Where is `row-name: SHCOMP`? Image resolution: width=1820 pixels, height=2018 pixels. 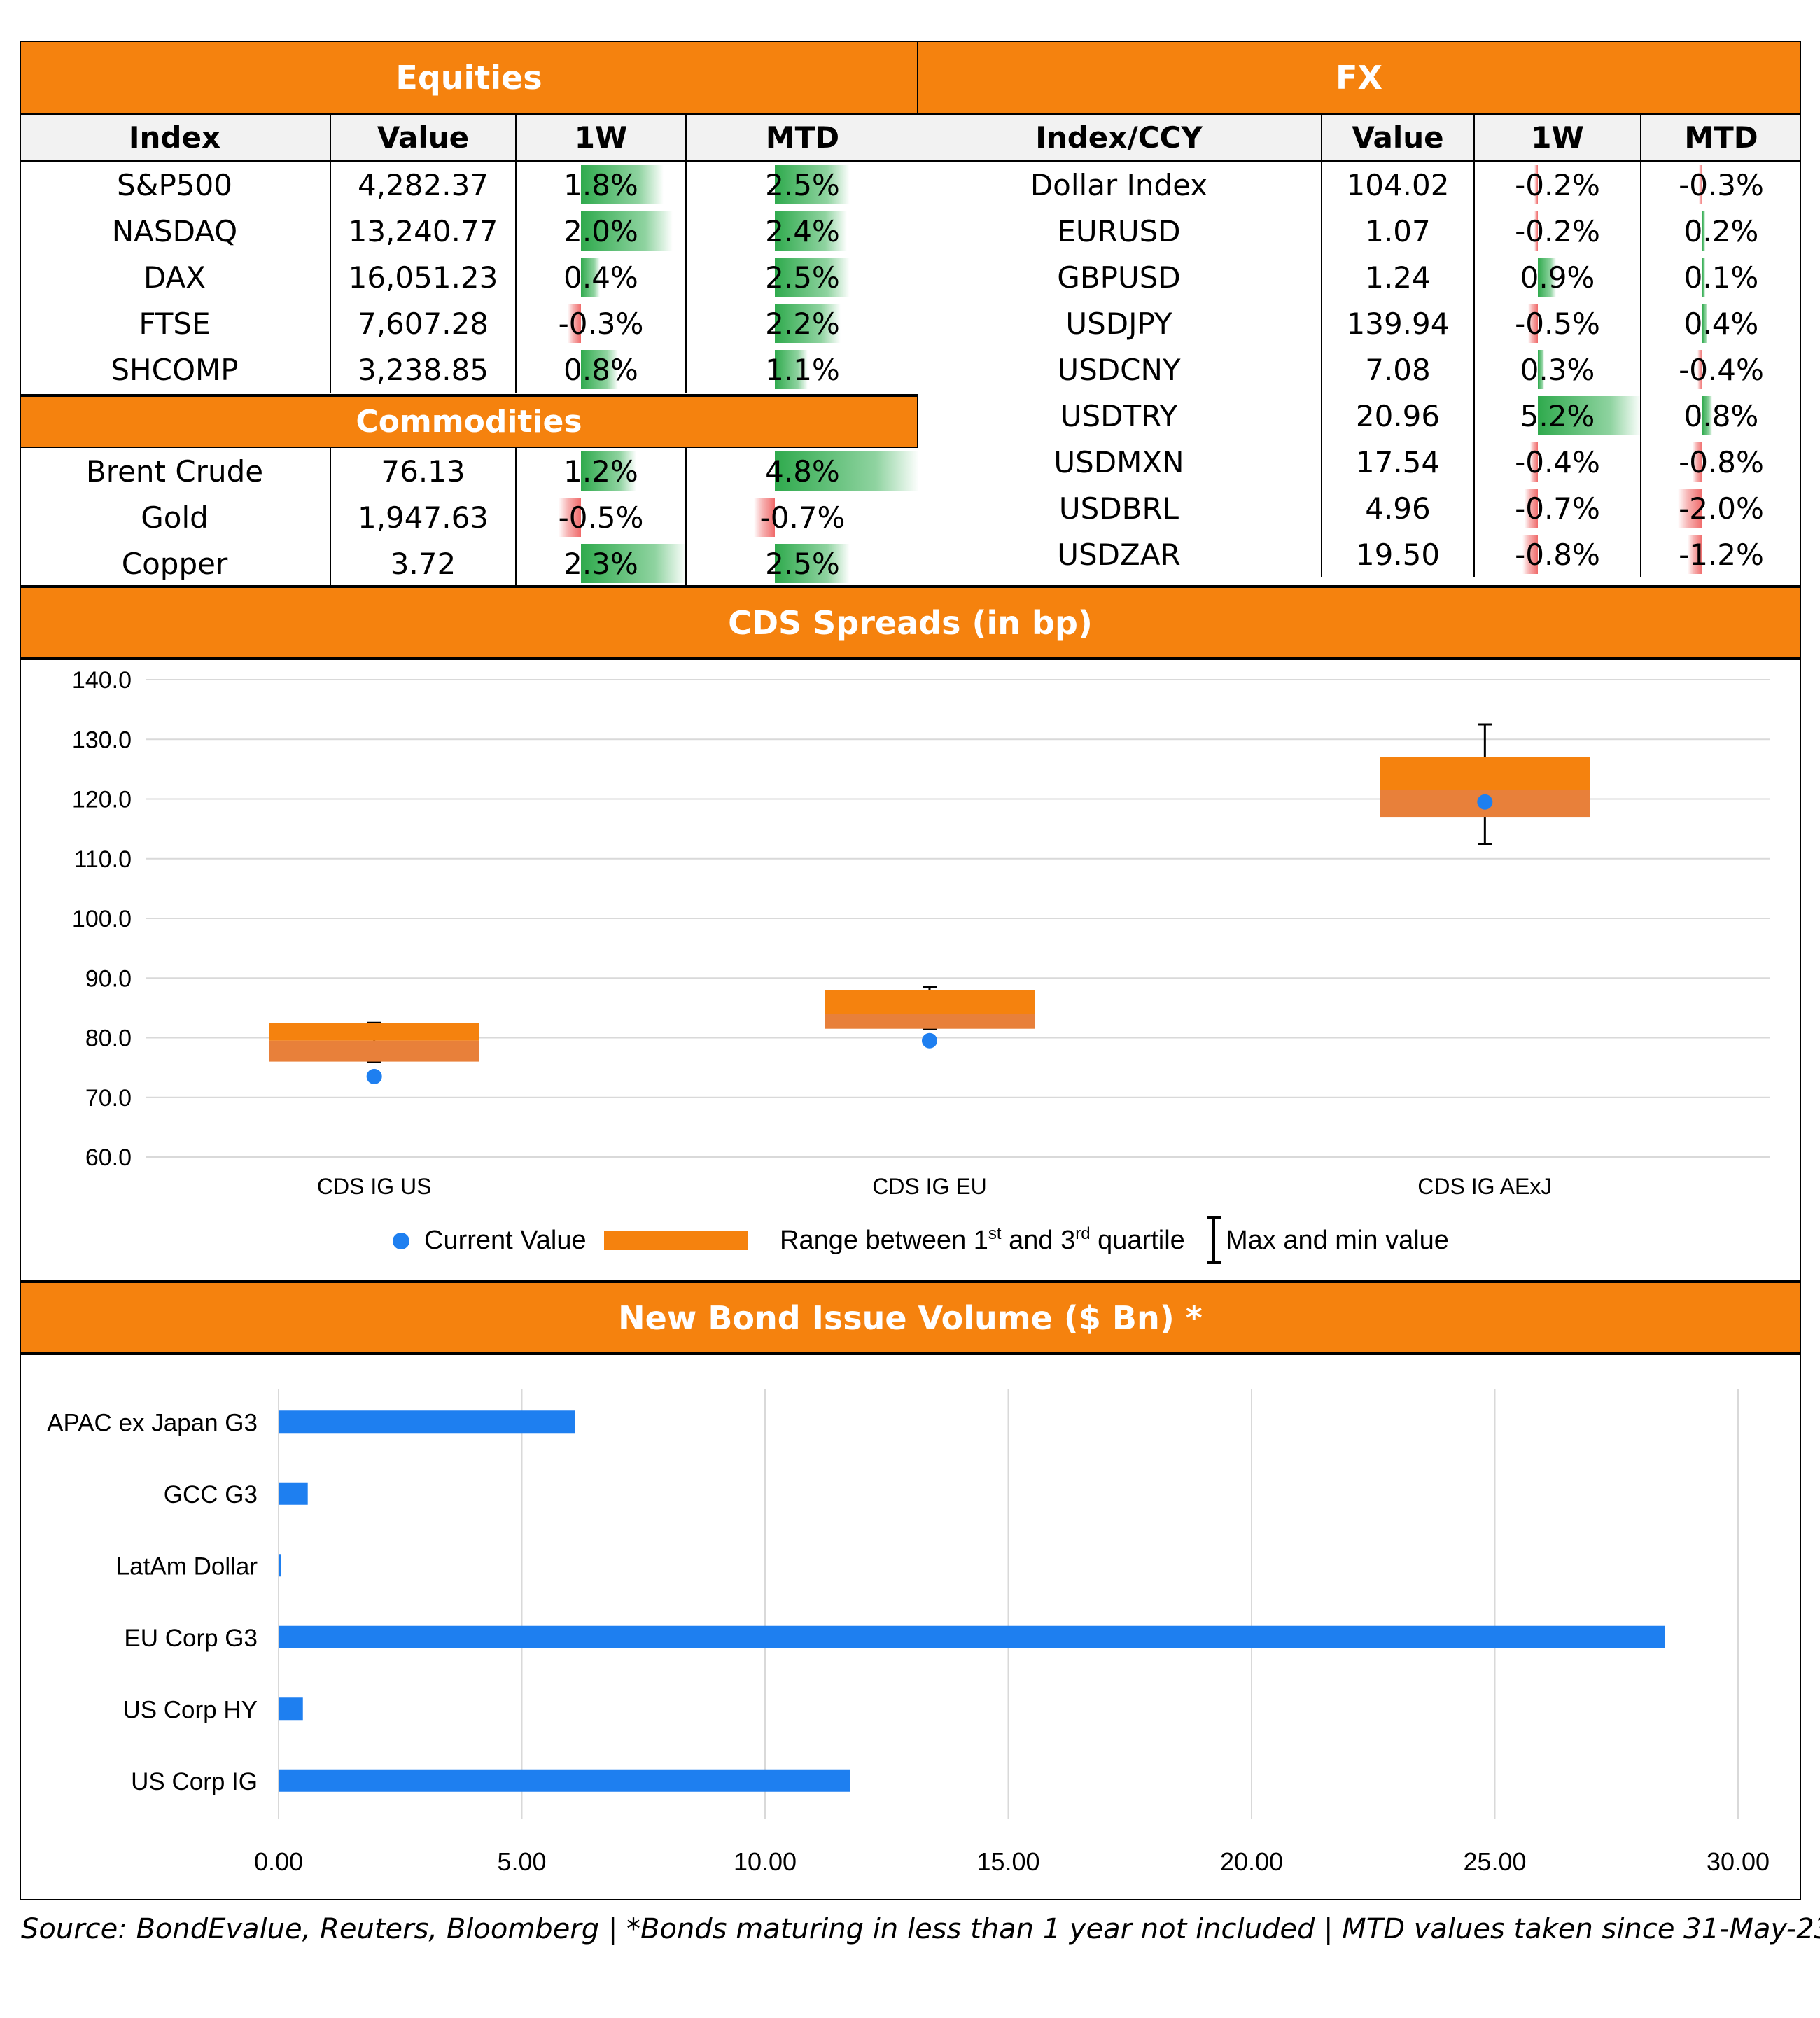 row-name: SHCOMP is located at coordinates (175, 369).